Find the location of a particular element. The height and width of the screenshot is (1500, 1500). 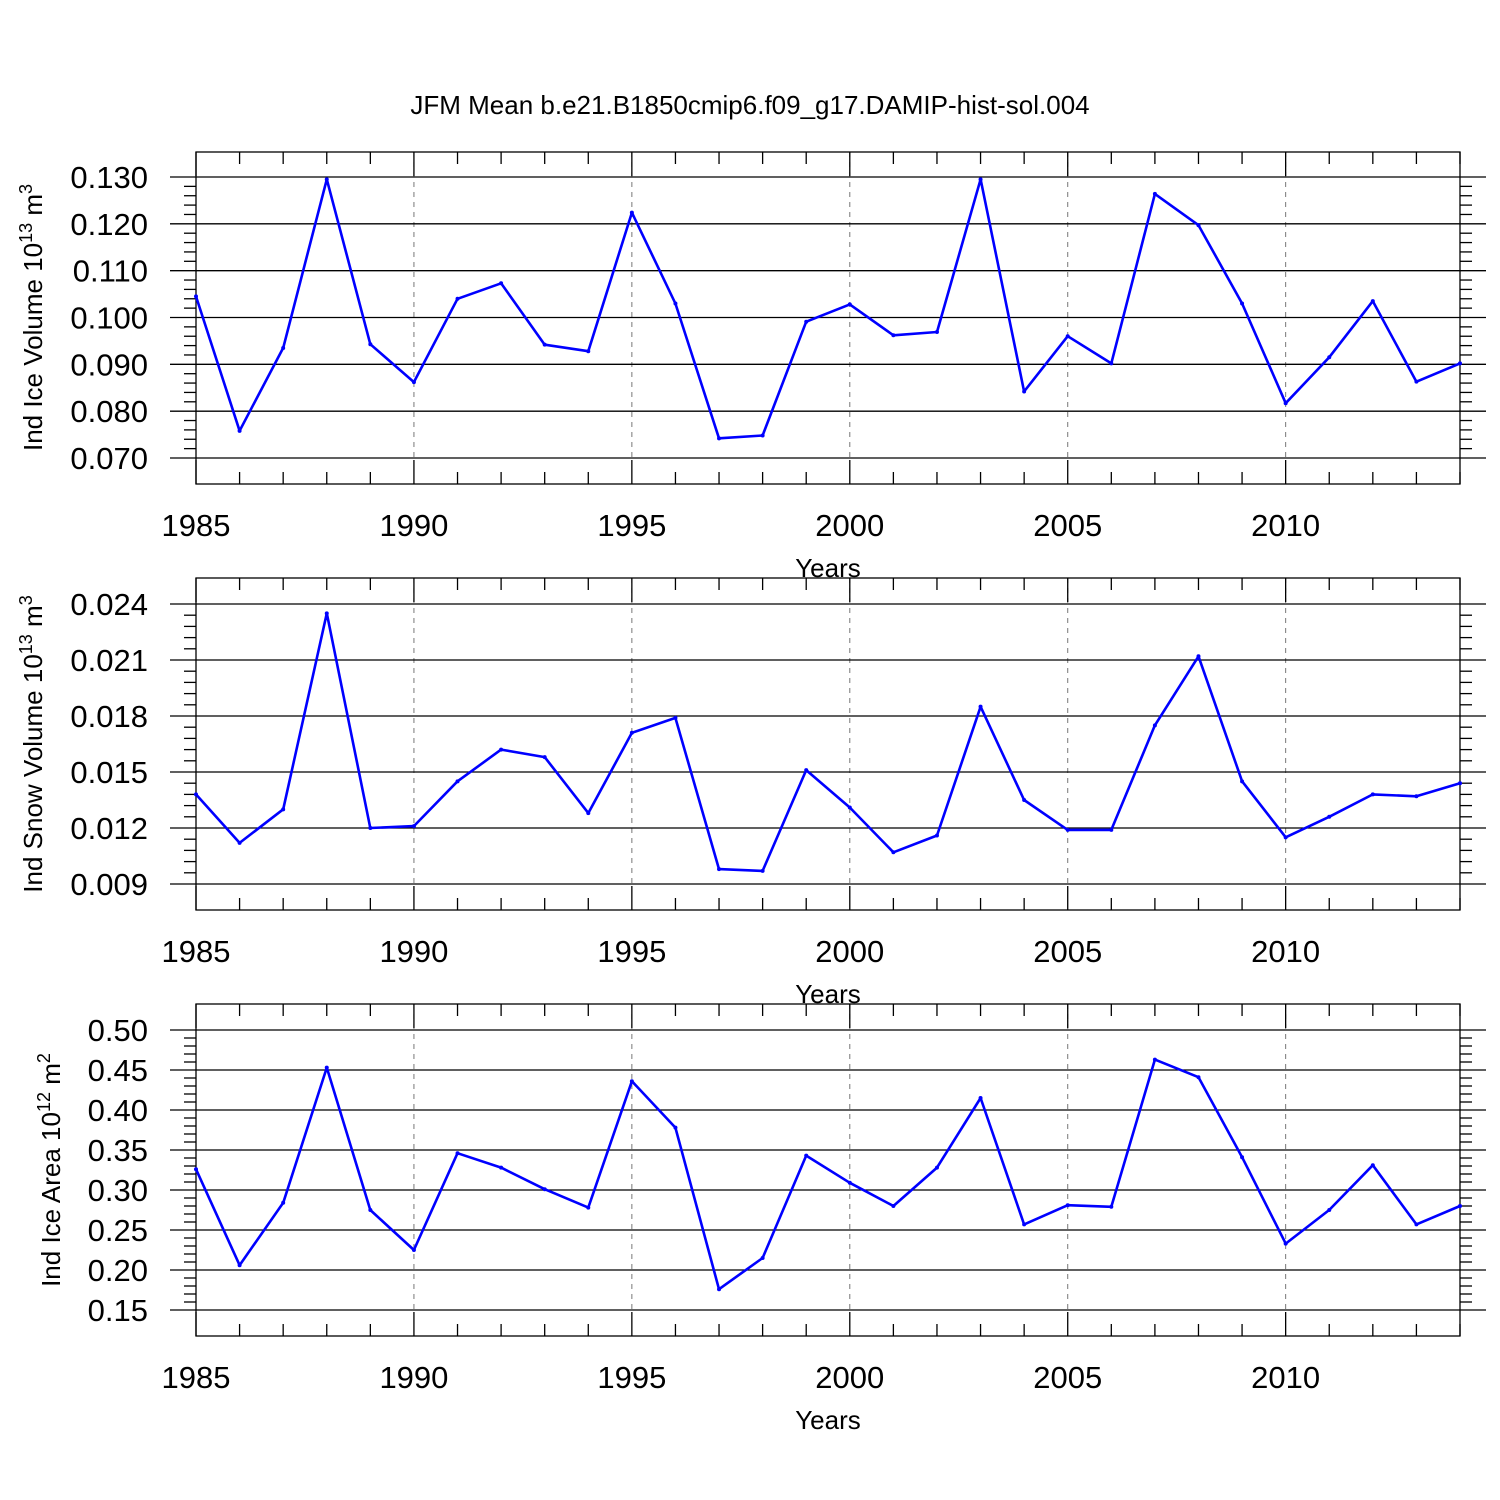

p2-point-2006 is located at coordinates (1111, 1206).